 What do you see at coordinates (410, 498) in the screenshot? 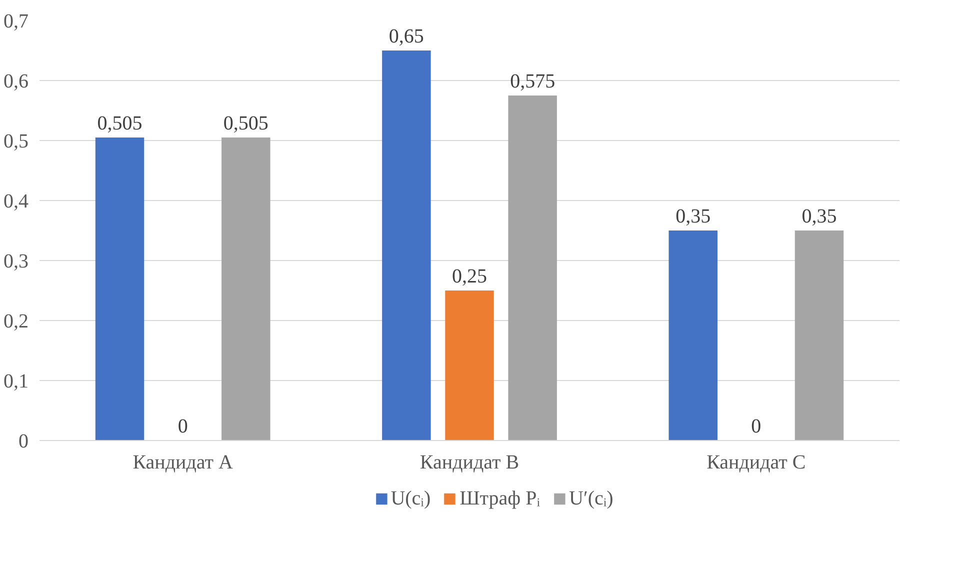
I see `legend-label: U(cᵢ)` at bounding box center [410, 498].